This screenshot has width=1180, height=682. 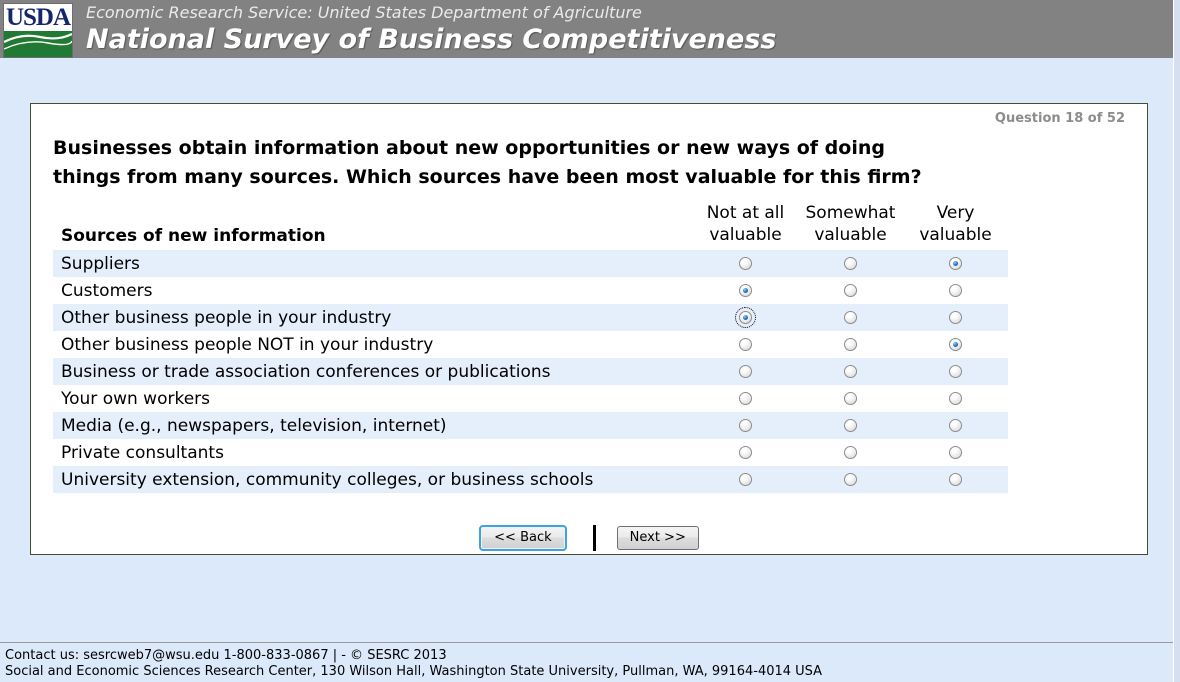 I want to click on row-label: Customers, so click(x=107, y=290).